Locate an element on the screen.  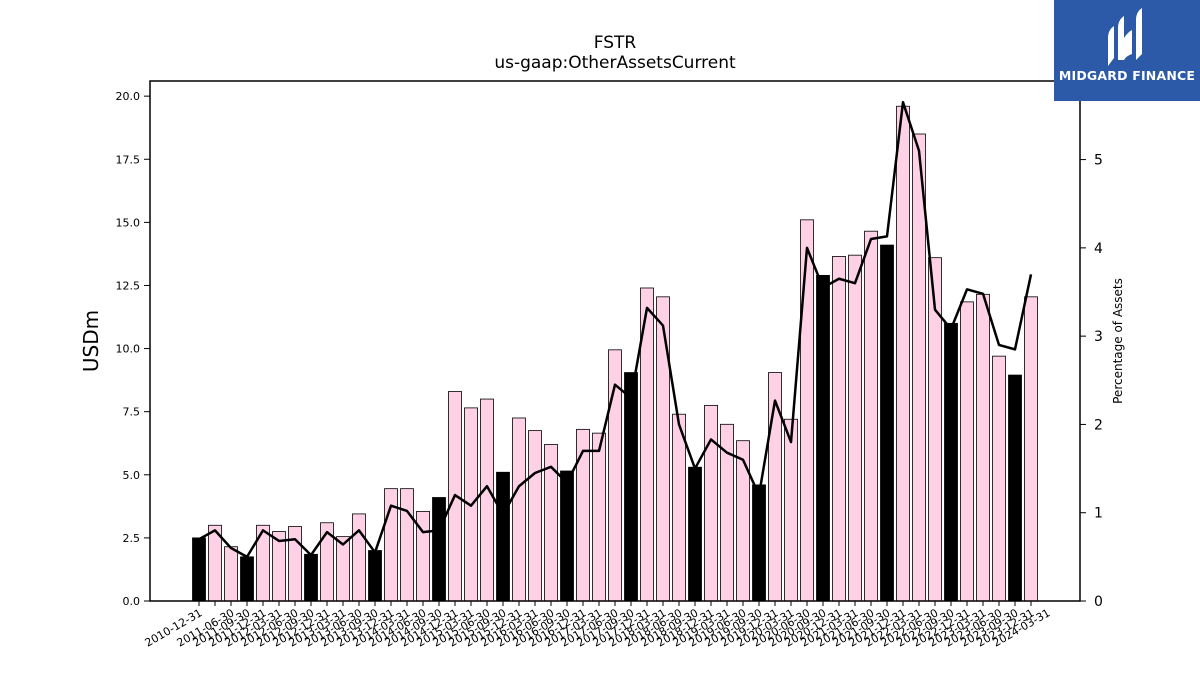
y2-axis-label: Percentage of Assets is located at coordinates (1118, 341).